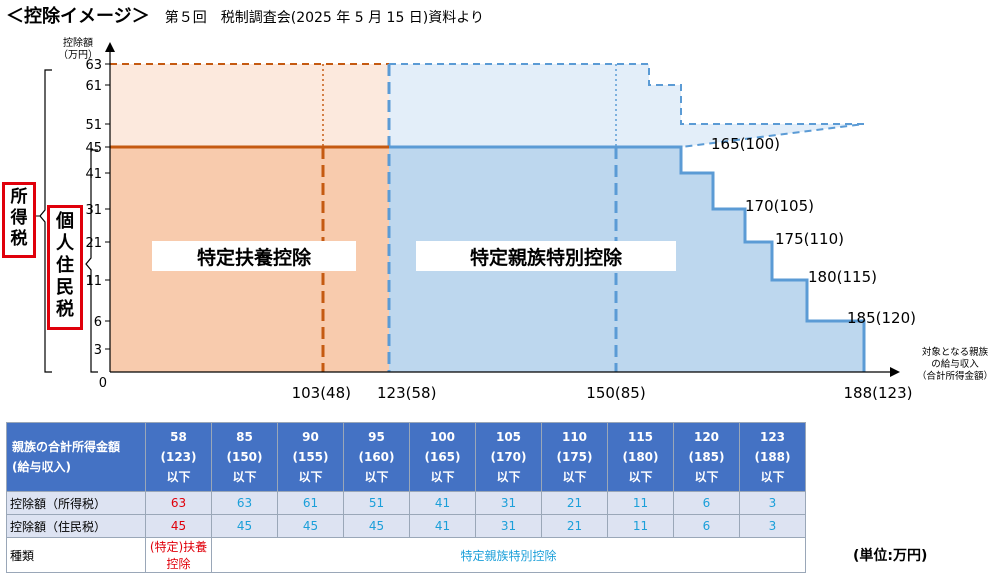 The width and height of the screenshot is (1001, 573). Describe the element at coordinates (178, 555) in the screenshot. I see `type-cell-dependent: (特定)扶養控除` at that location.